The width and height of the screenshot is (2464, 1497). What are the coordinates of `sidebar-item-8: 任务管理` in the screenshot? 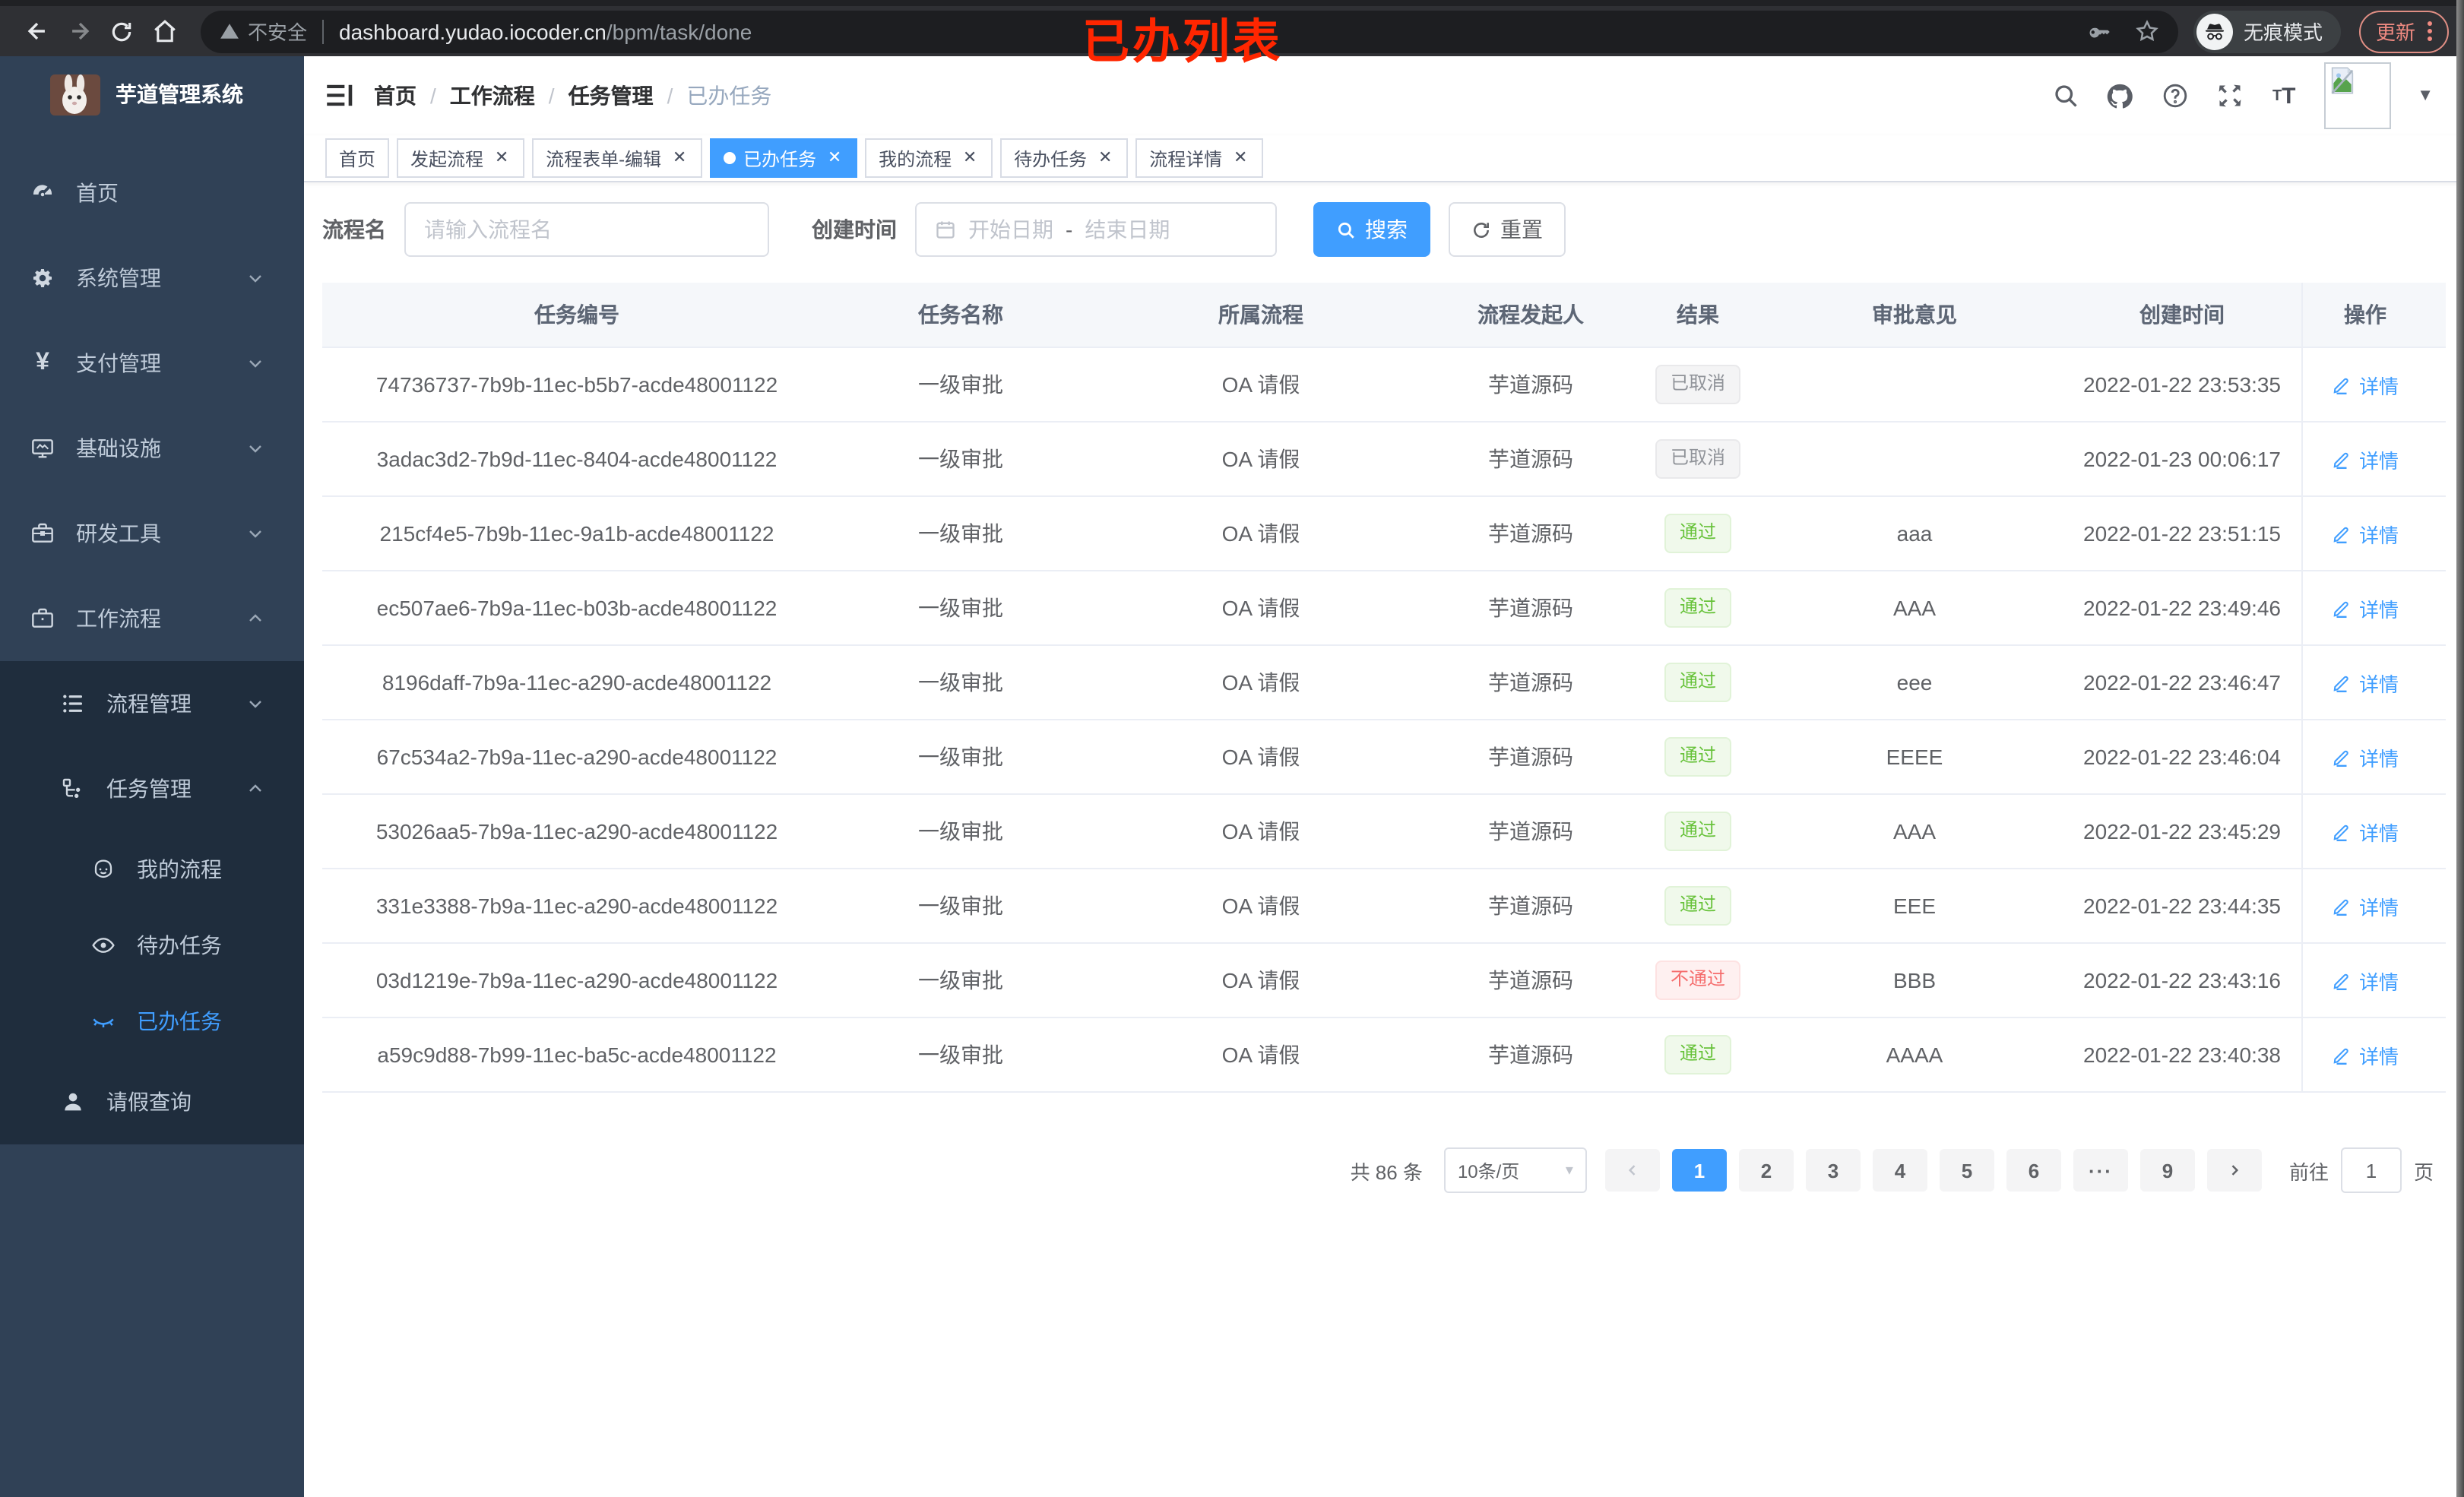 It's located at (152, 788).